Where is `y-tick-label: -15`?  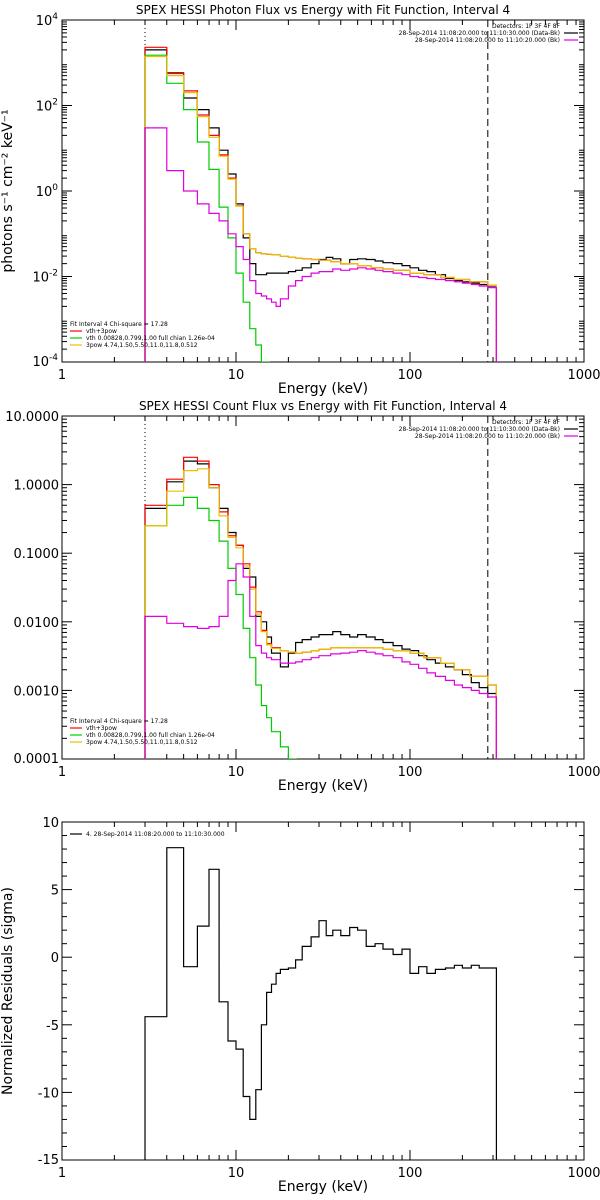
y-tick-label: -15 is located at coordinates (48, 1160).